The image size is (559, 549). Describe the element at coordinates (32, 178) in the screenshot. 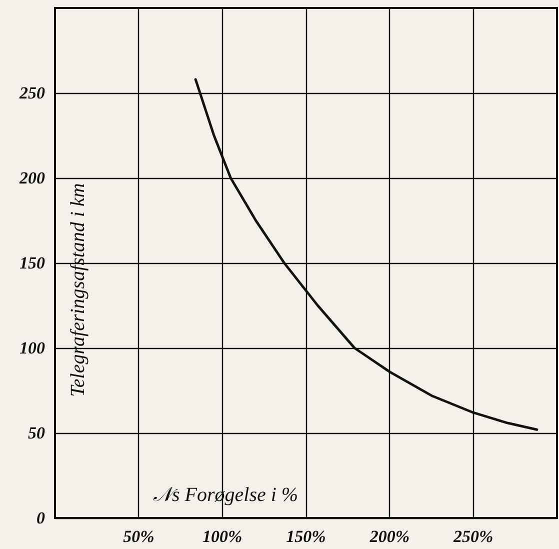

I see `y-tick-label: 200` at that location.